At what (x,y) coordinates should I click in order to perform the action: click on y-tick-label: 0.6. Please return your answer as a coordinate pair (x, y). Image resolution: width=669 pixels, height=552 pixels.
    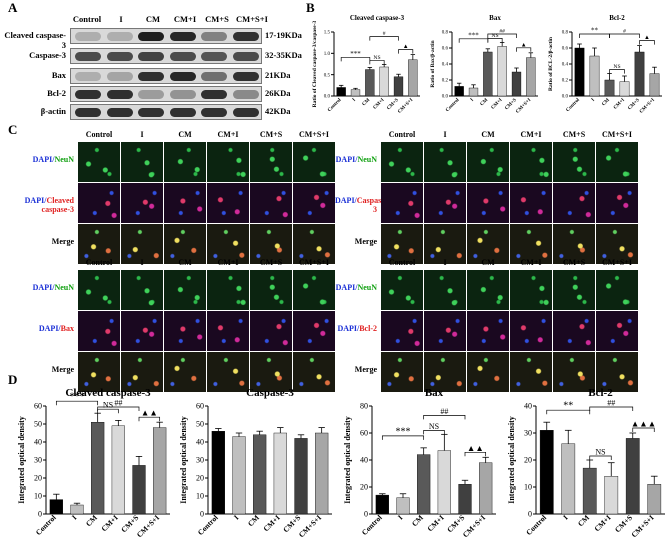
    Looking at the image, I should click on (565, 49).